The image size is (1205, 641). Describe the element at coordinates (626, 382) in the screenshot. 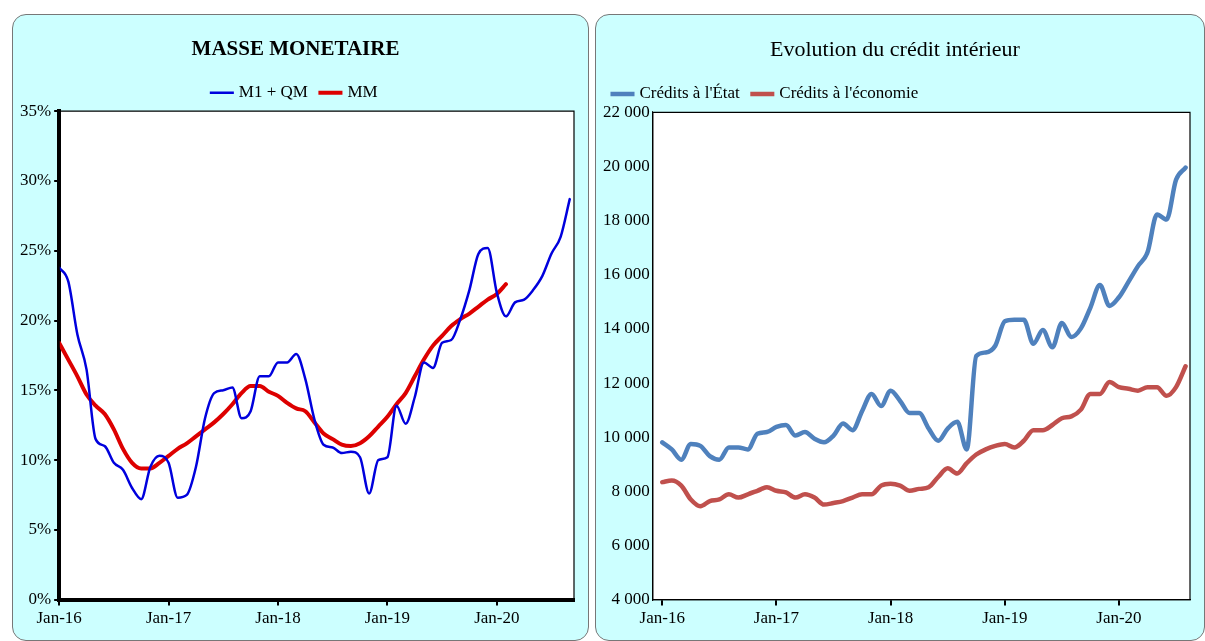

I see `y-tick-label: 12 000` at that location.